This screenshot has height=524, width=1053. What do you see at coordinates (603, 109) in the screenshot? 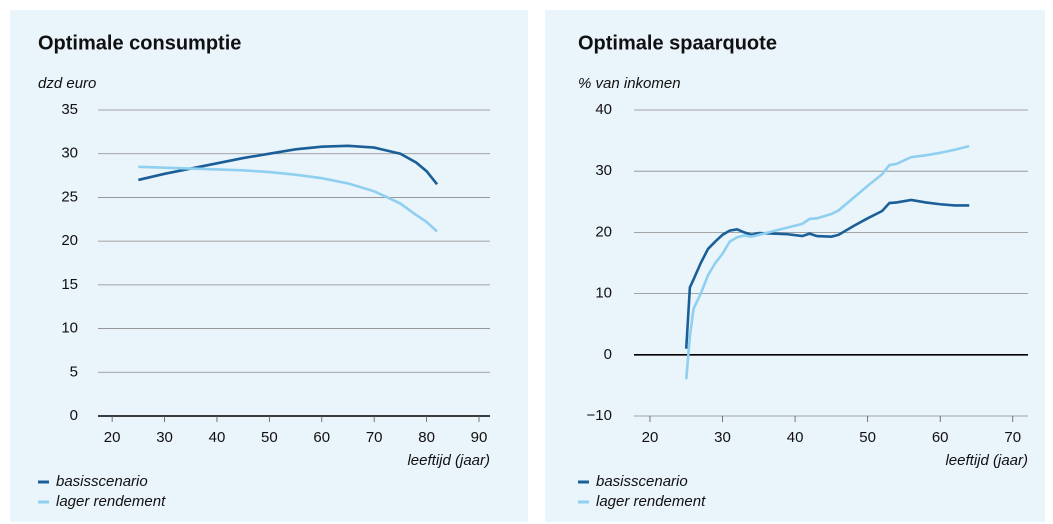
I see `y-tick-label: 40` at bounding box center [603, 109].